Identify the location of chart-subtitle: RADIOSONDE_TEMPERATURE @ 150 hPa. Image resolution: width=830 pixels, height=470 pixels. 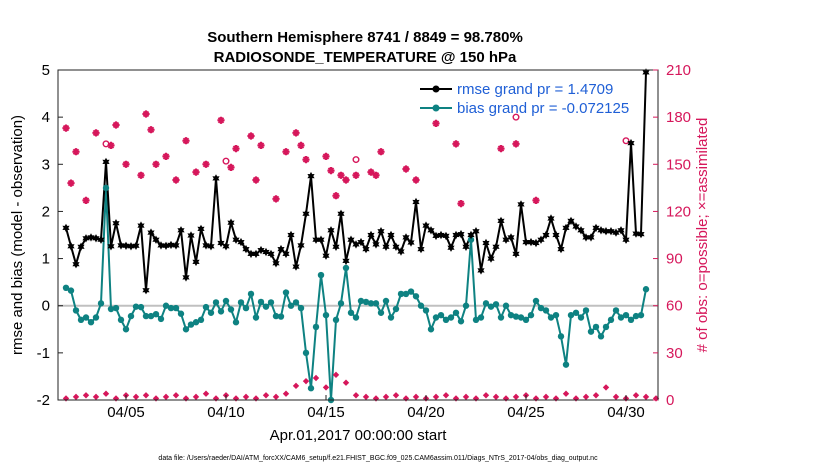
(365, 57).